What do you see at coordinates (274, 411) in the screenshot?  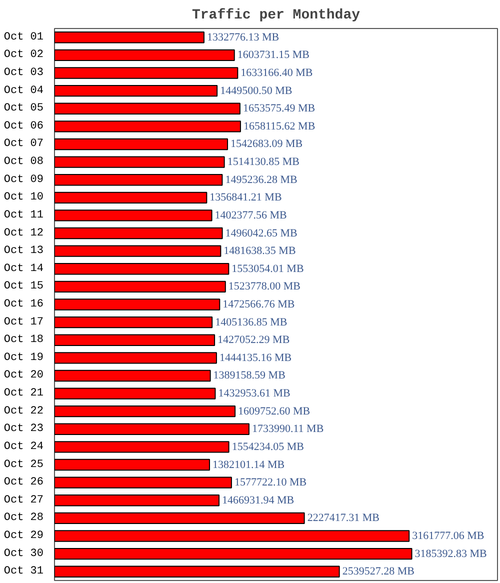 I see `data-label: 1609752.60 MB` at bounding box center [274, 411].